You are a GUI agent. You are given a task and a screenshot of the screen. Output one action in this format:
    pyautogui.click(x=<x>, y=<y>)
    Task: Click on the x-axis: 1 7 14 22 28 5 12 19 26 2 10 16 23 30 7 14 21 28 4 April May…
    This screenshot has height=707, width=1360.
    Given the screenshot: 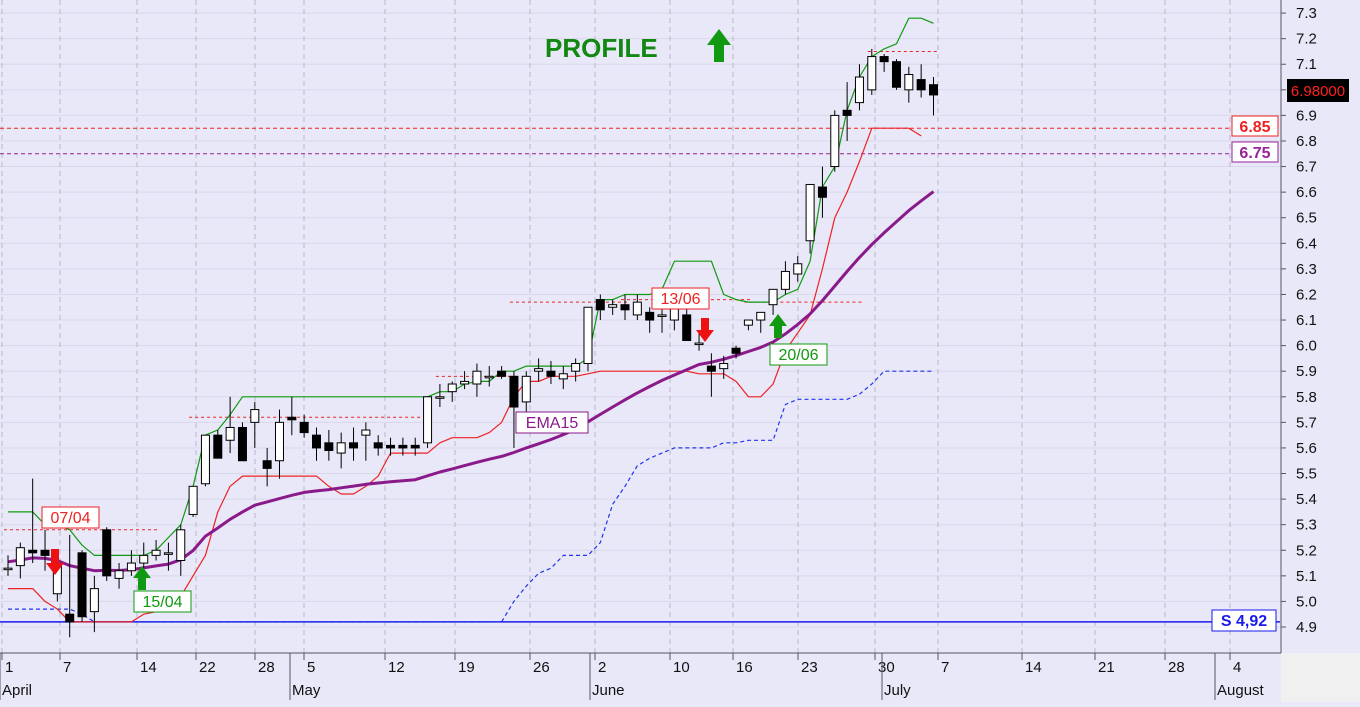 What is the action you would take?
    pyautogui.click(x=632, y=676)
    